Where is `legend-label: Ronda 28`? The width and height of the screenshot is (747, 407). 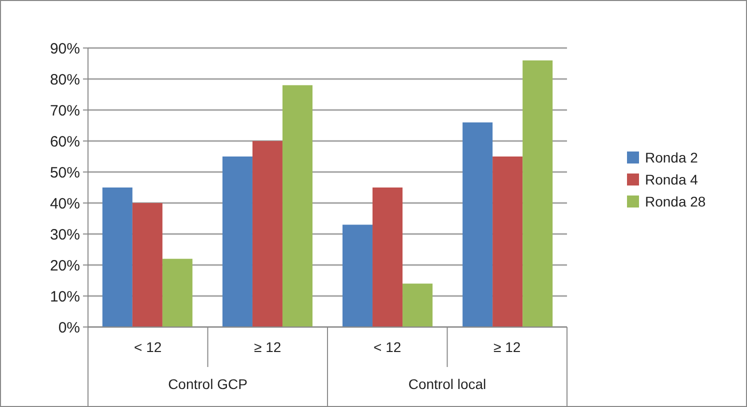 legend-label: Ronda 28 is located at coordinates (675, 201).